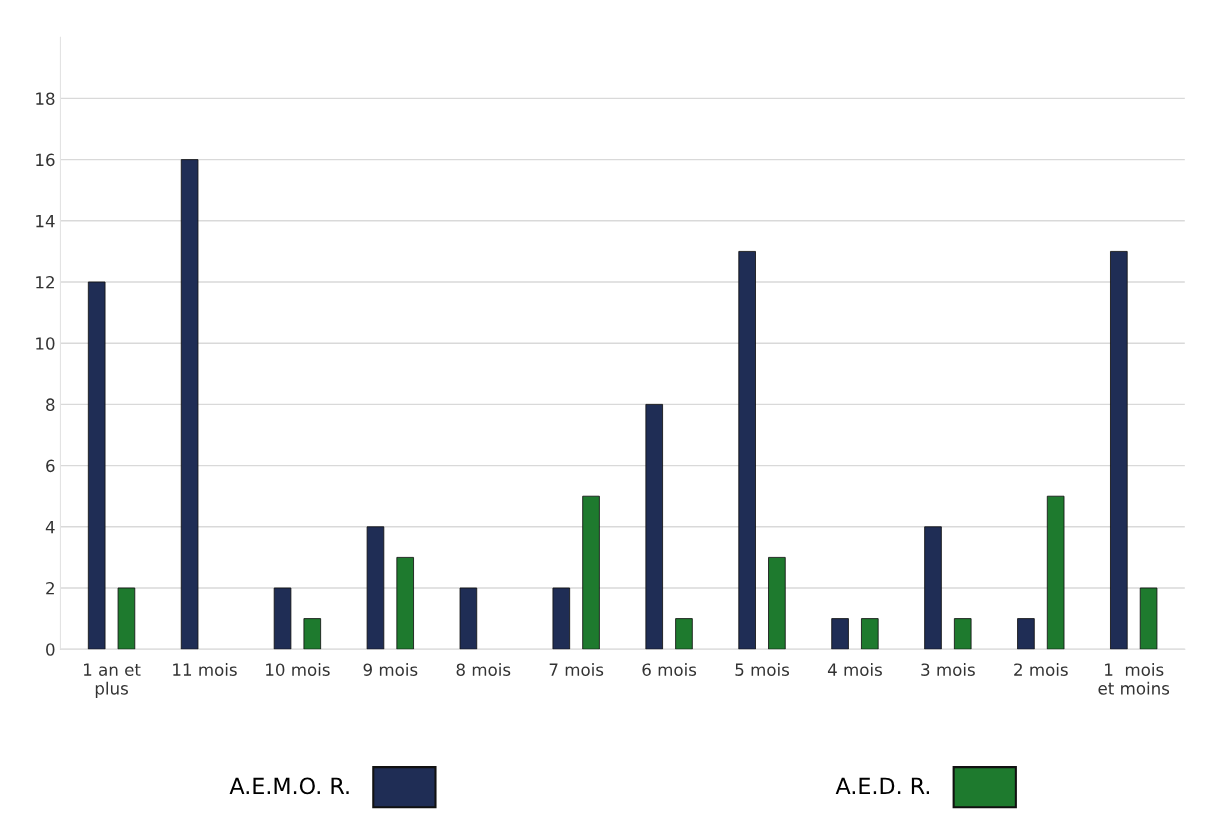 Image resolution: width=1209 pixels, height=827 pixels. I want to click on y-tick-label: 2, so click(50, 588).